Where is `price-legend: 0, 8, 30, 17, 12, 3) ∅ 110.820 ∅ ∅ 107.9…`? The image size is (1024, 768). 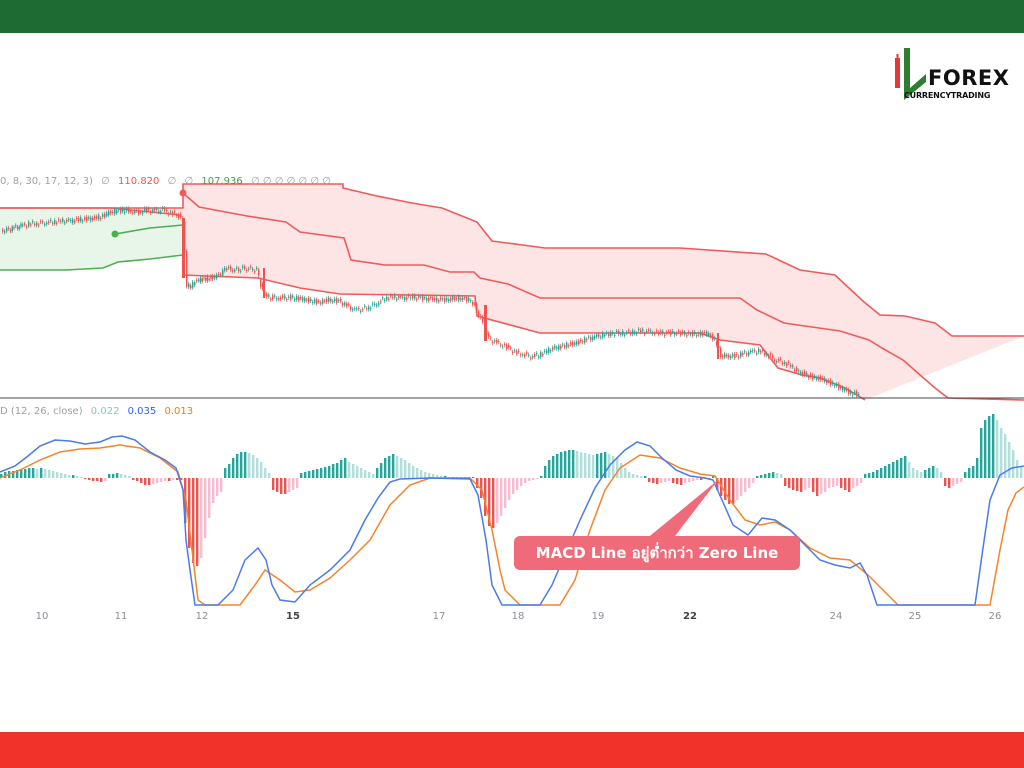
price-legend: 0, 8, 30, 17, 12, 3) ∅ 110.820 ∅ ∅ 107.9… is located at coordinates (168, 181).